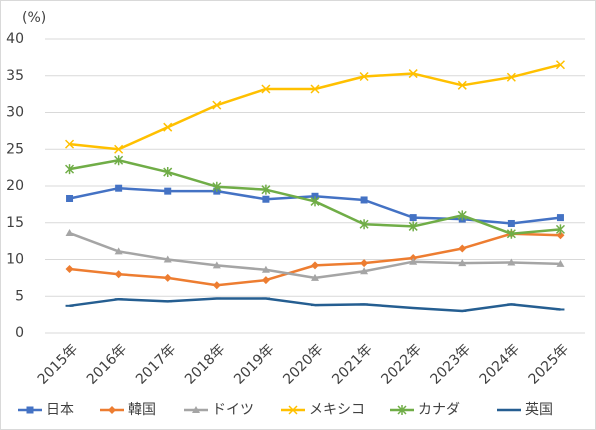 The height and width of the screenshot is (430, 596). I want to click on legend-label: 韓国, so click(142, 410).